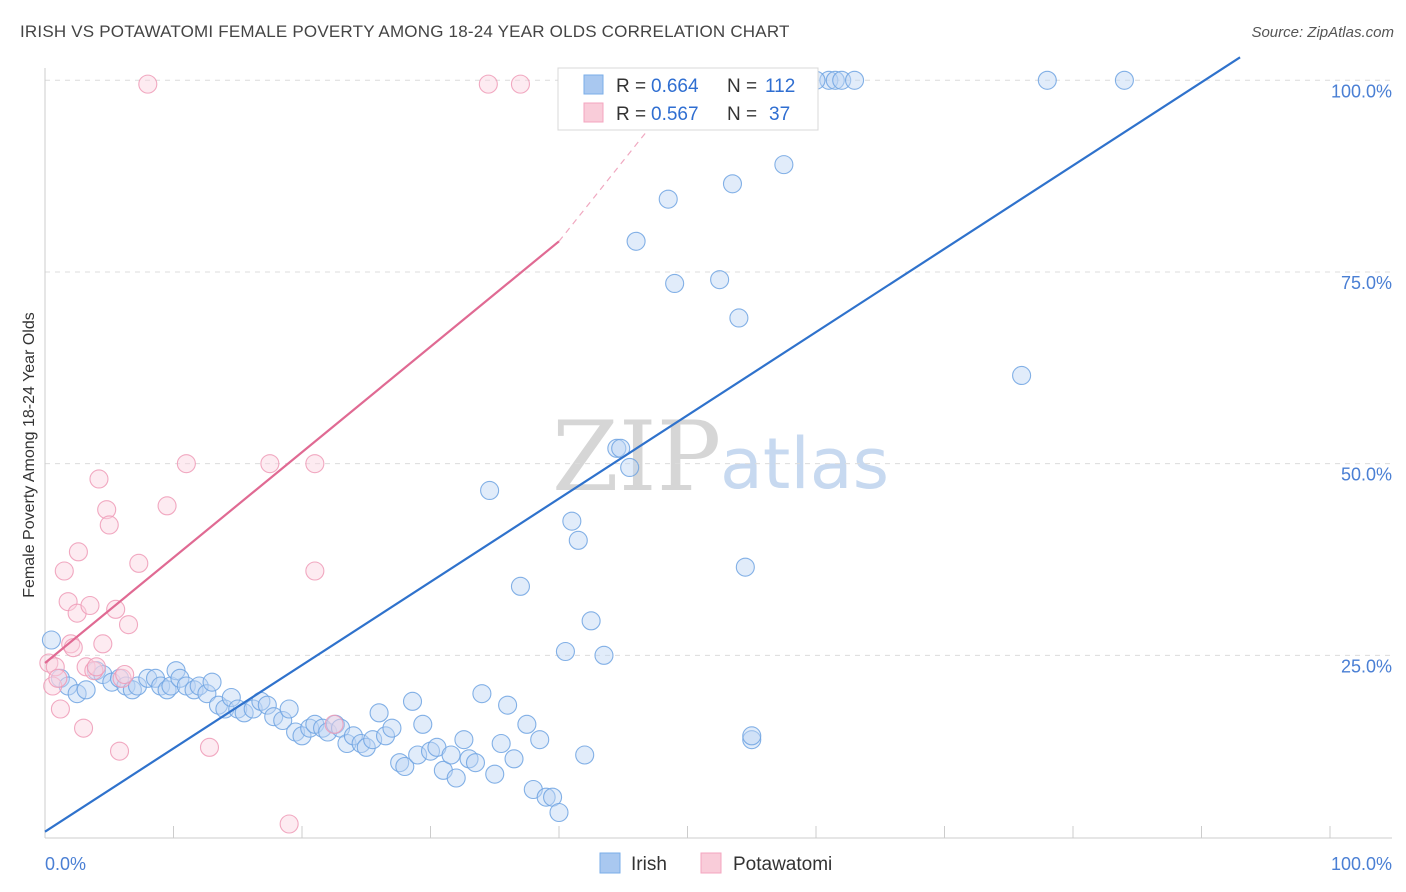 The image size is (1406, 892). Describe the element at coordinates (29, 455) in the screenshot. I see `y-axis-label: Female Poverty Among 18-24 Year Olds` at that location.